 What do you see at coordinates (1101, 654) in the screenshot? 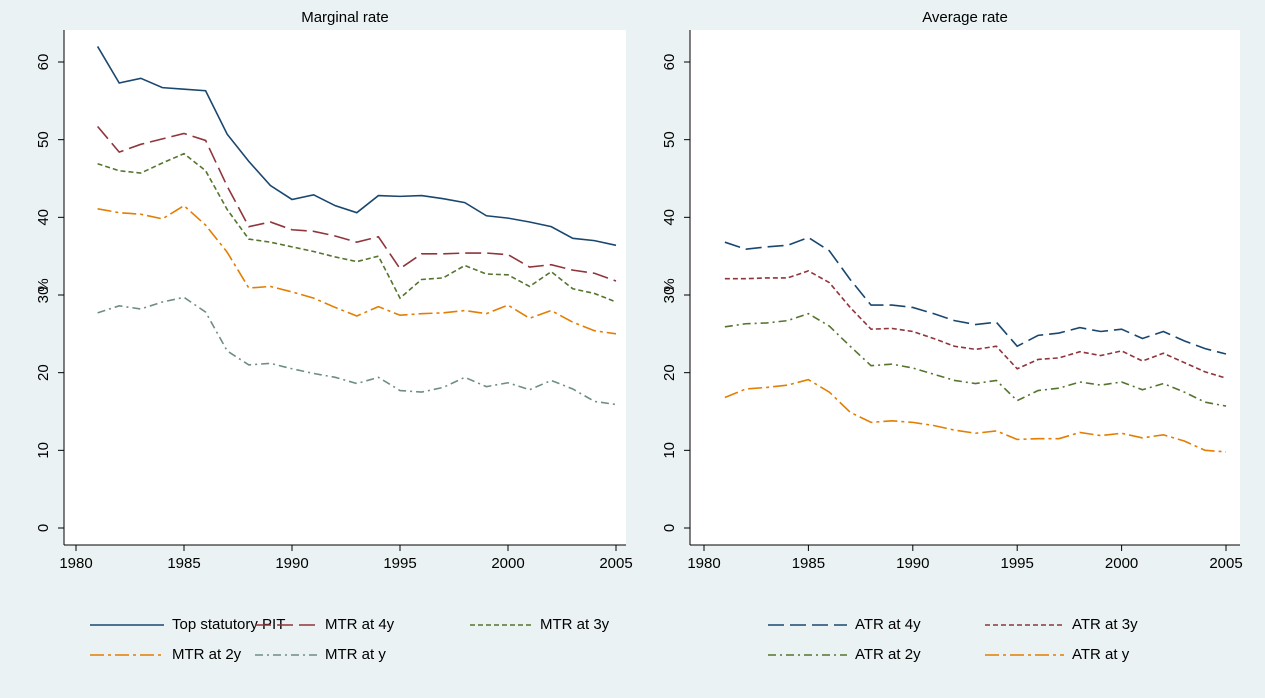
I see `legend-label: ATR at y` at bounding box center [1101, 654].